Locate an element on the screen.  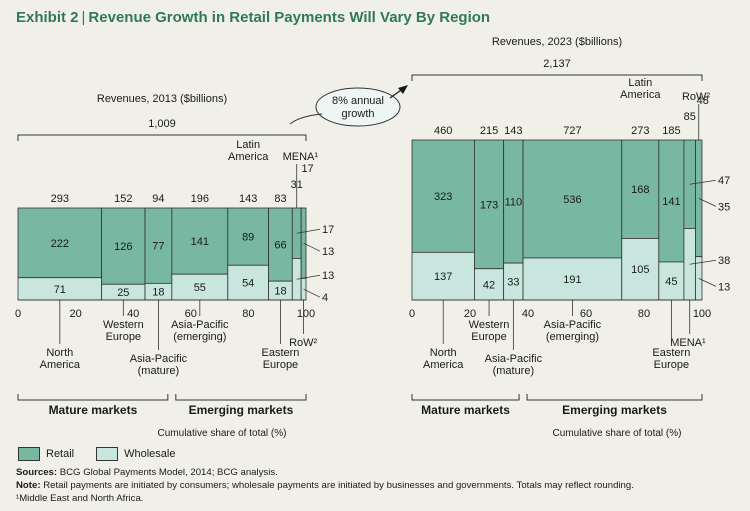
c2-retail-label-4: 536 is located at coordinates (572, 200).